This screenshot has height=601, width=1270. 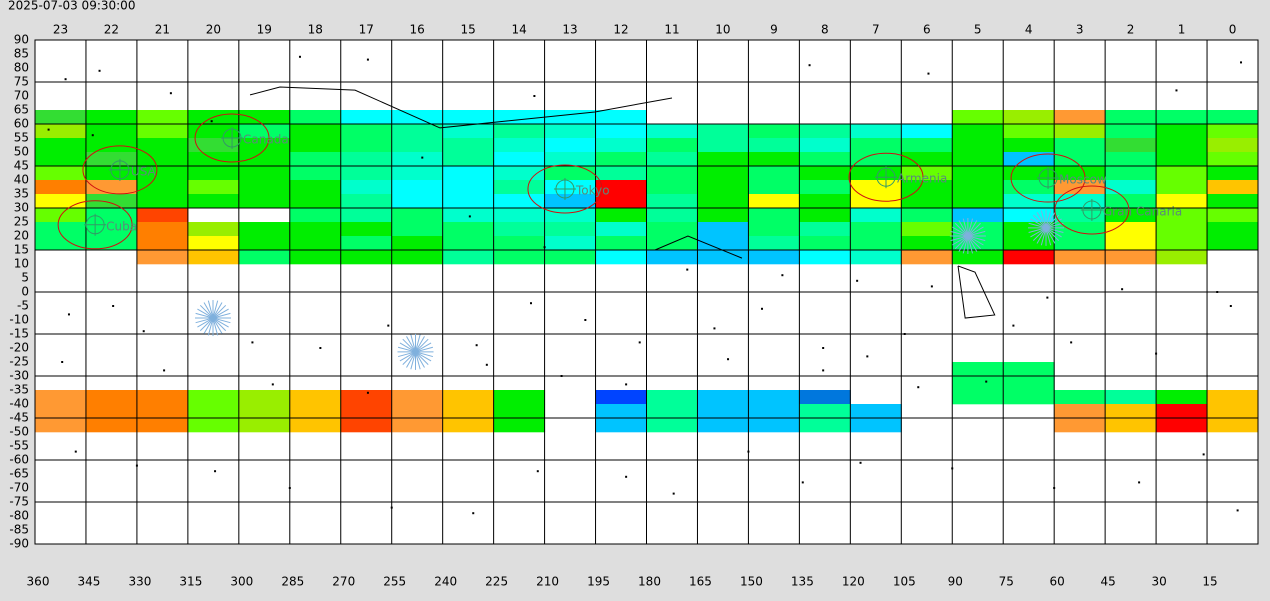 I want to click on x-tick-label: 285, so click(x=292, y=582).